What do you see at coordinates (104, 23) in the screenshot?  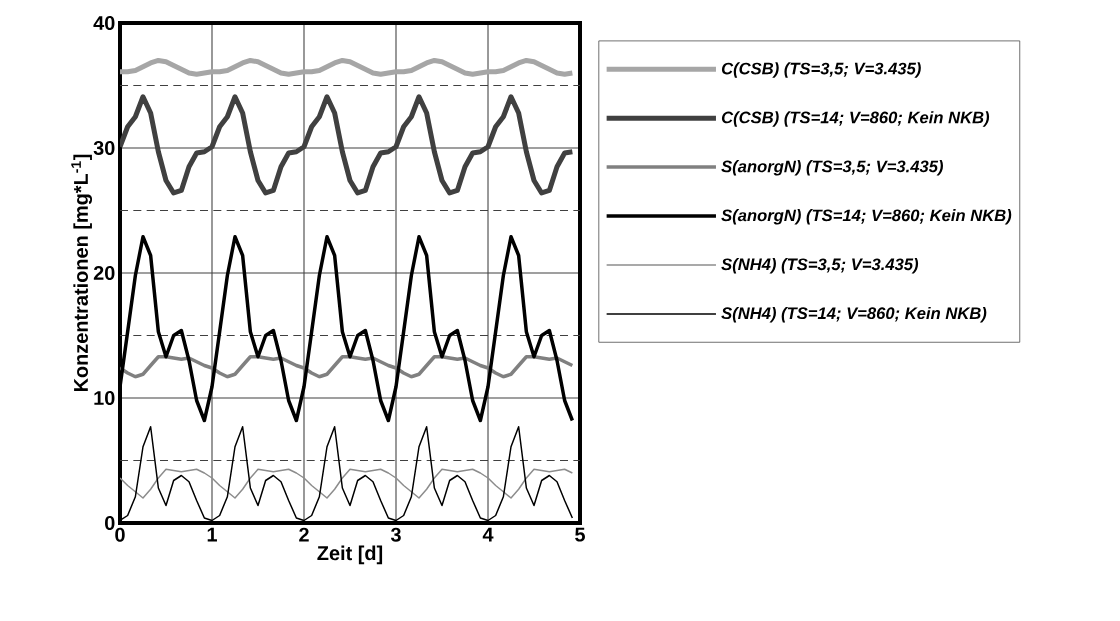 I see `y-tick-label: 40` at bounding box center [104, 23].